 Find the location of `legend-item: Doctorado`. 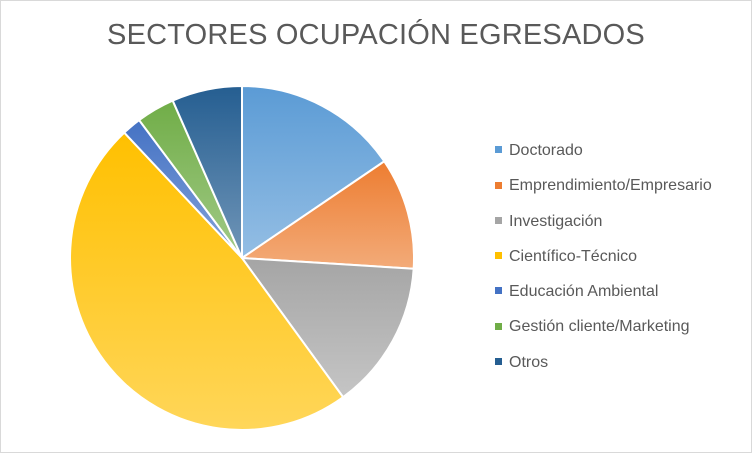

legend-item: Doctorado is located at coordinates (616, 150).